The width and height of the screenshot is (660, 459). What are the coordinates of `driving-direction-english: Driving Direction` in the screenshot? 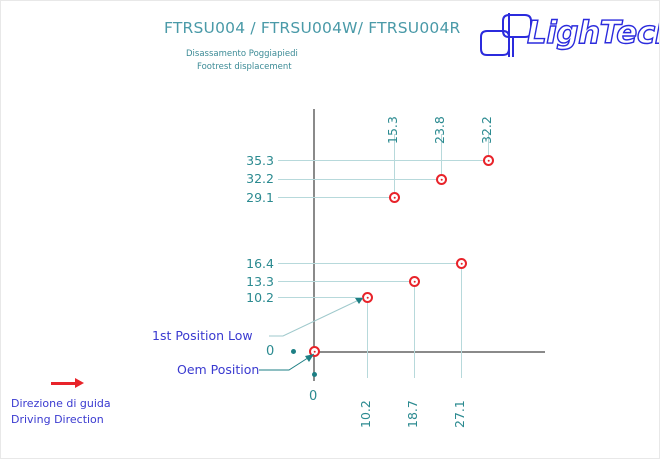 It's located at (57, 419).